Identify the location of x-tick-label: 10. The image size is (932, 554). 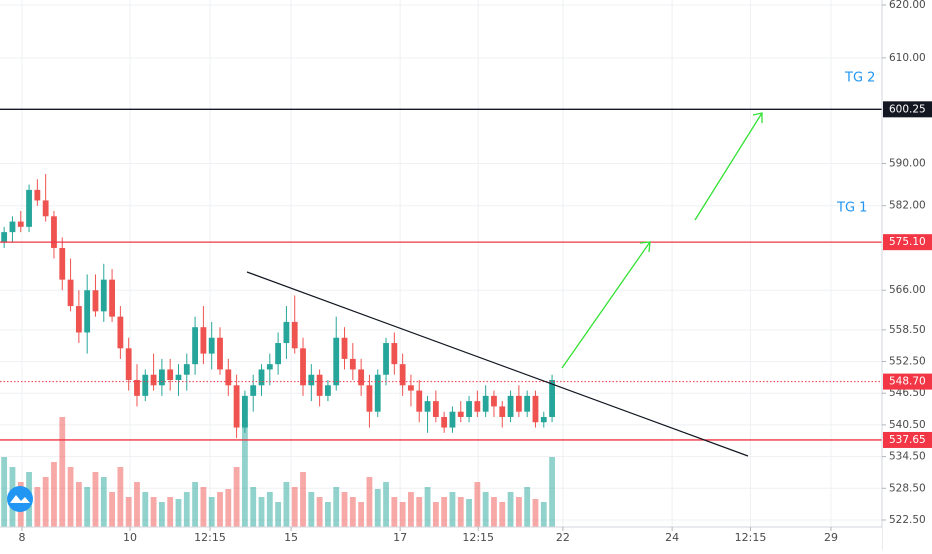
(130, 537).